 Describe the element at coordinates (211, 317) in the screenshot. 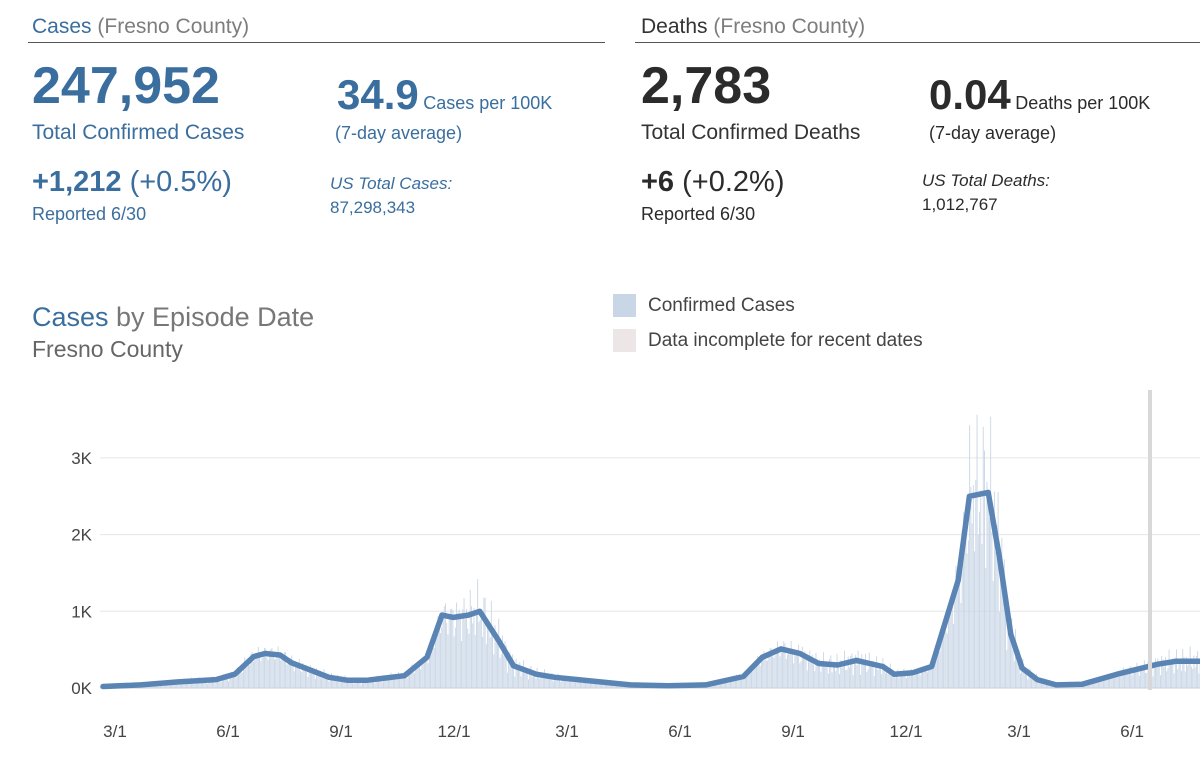

I see `chart-title-rest: by Episode Date` at that location.